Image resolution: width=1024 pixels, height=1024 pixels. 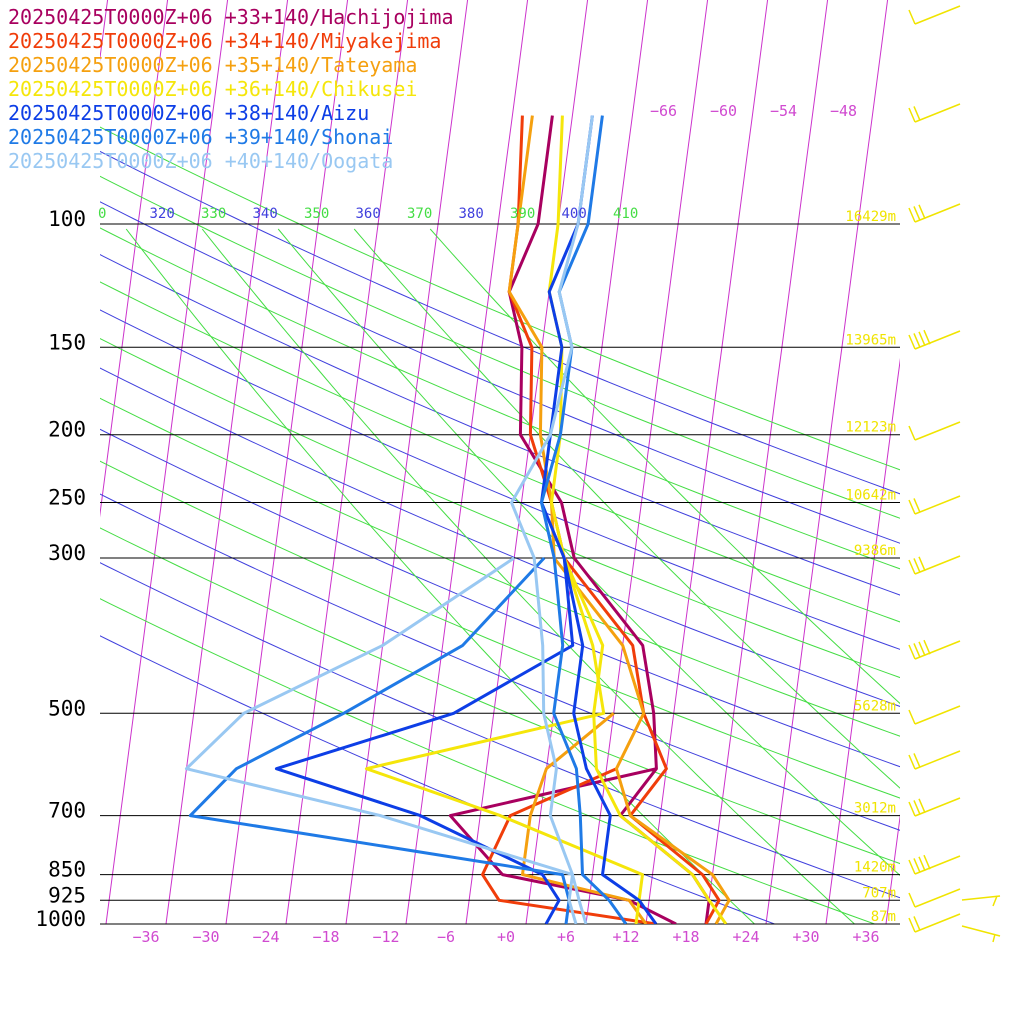 What do you see at coordinates (145, 937) in the screenshot?
I see `temperature-tick-label: −36` at bounding box center [145, 937].